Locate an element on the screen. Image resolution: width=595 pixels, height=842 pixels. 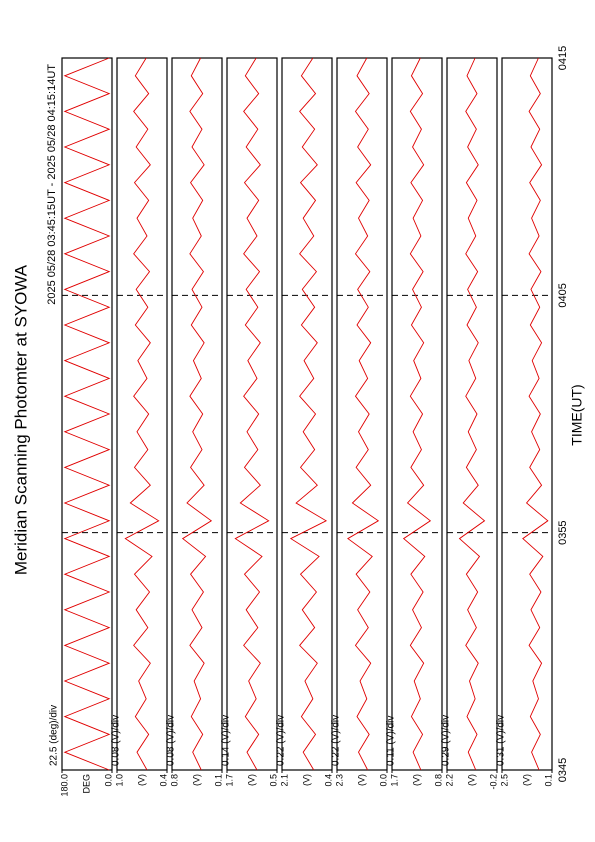
chart-title: Meridian Scanning Photomter at SYOWA is located at coordinates (20, 419).